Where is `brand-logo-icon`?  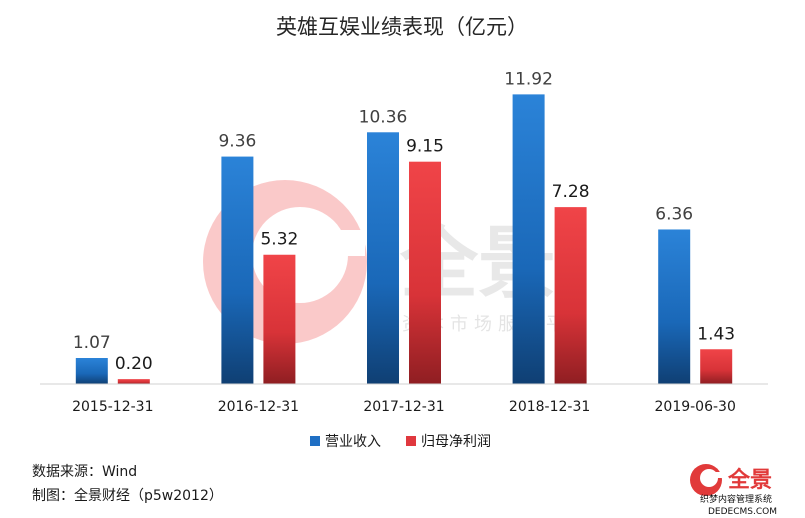
brand-logo-icon is located at coordinates (707, 480).